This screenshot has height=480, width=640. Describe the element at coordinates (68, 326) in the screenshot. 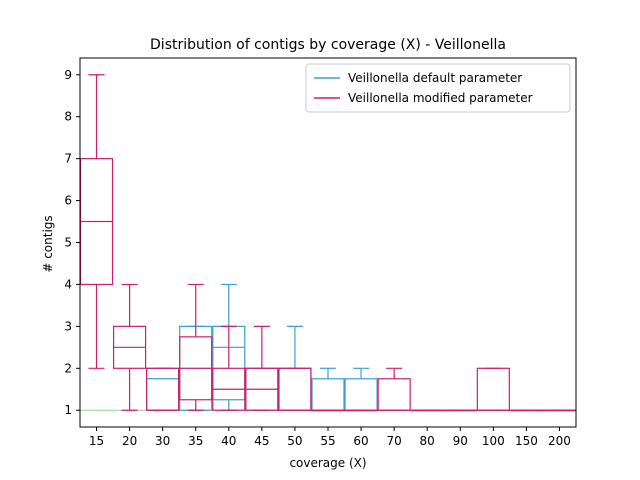

I see `y-tick-label: 3` at that location.